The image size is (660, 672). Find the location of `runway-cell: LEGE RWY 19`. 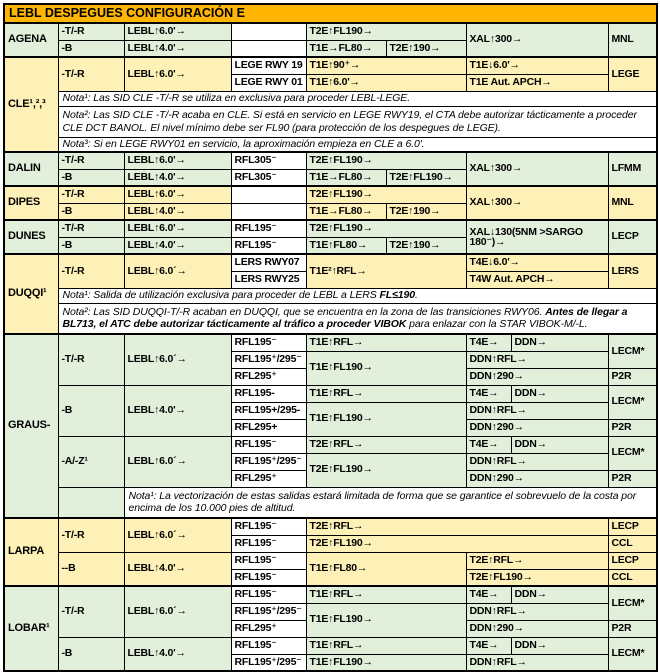

runway-cell: LEGE RWY 19 is located at coordinates (268, 65).